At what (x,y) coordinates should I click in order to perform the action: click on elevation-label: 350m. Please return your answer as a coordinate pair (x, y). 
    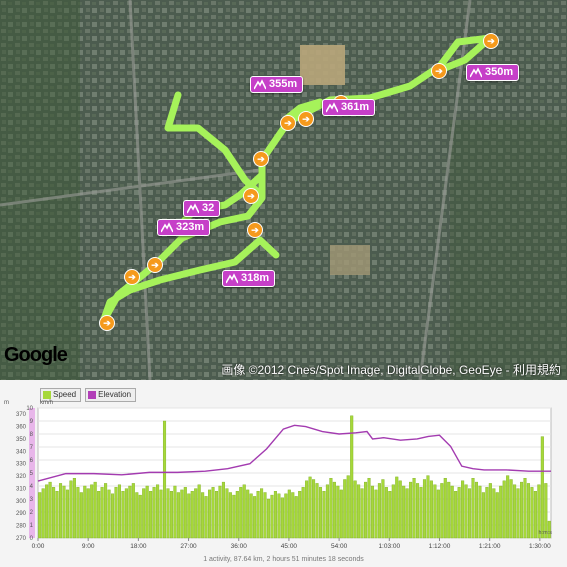
    Looking at the image, I should click on (493, 72).